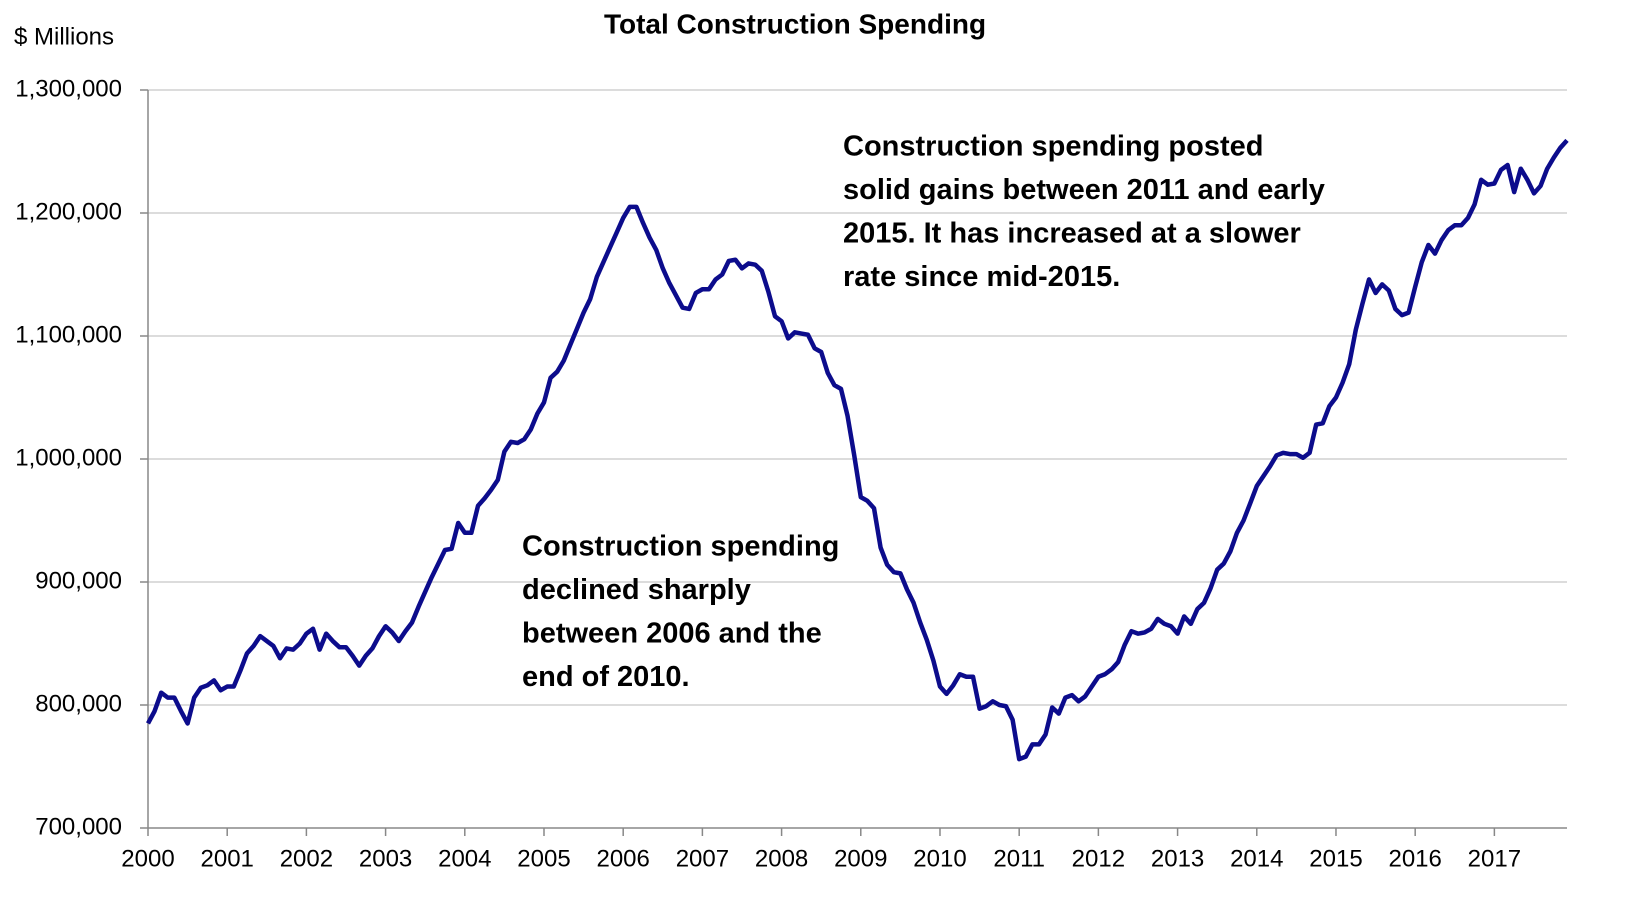  Describe the element at coordinates (1256, 858) in the screenshot. I see `x-tick-label: 2014` at that location.